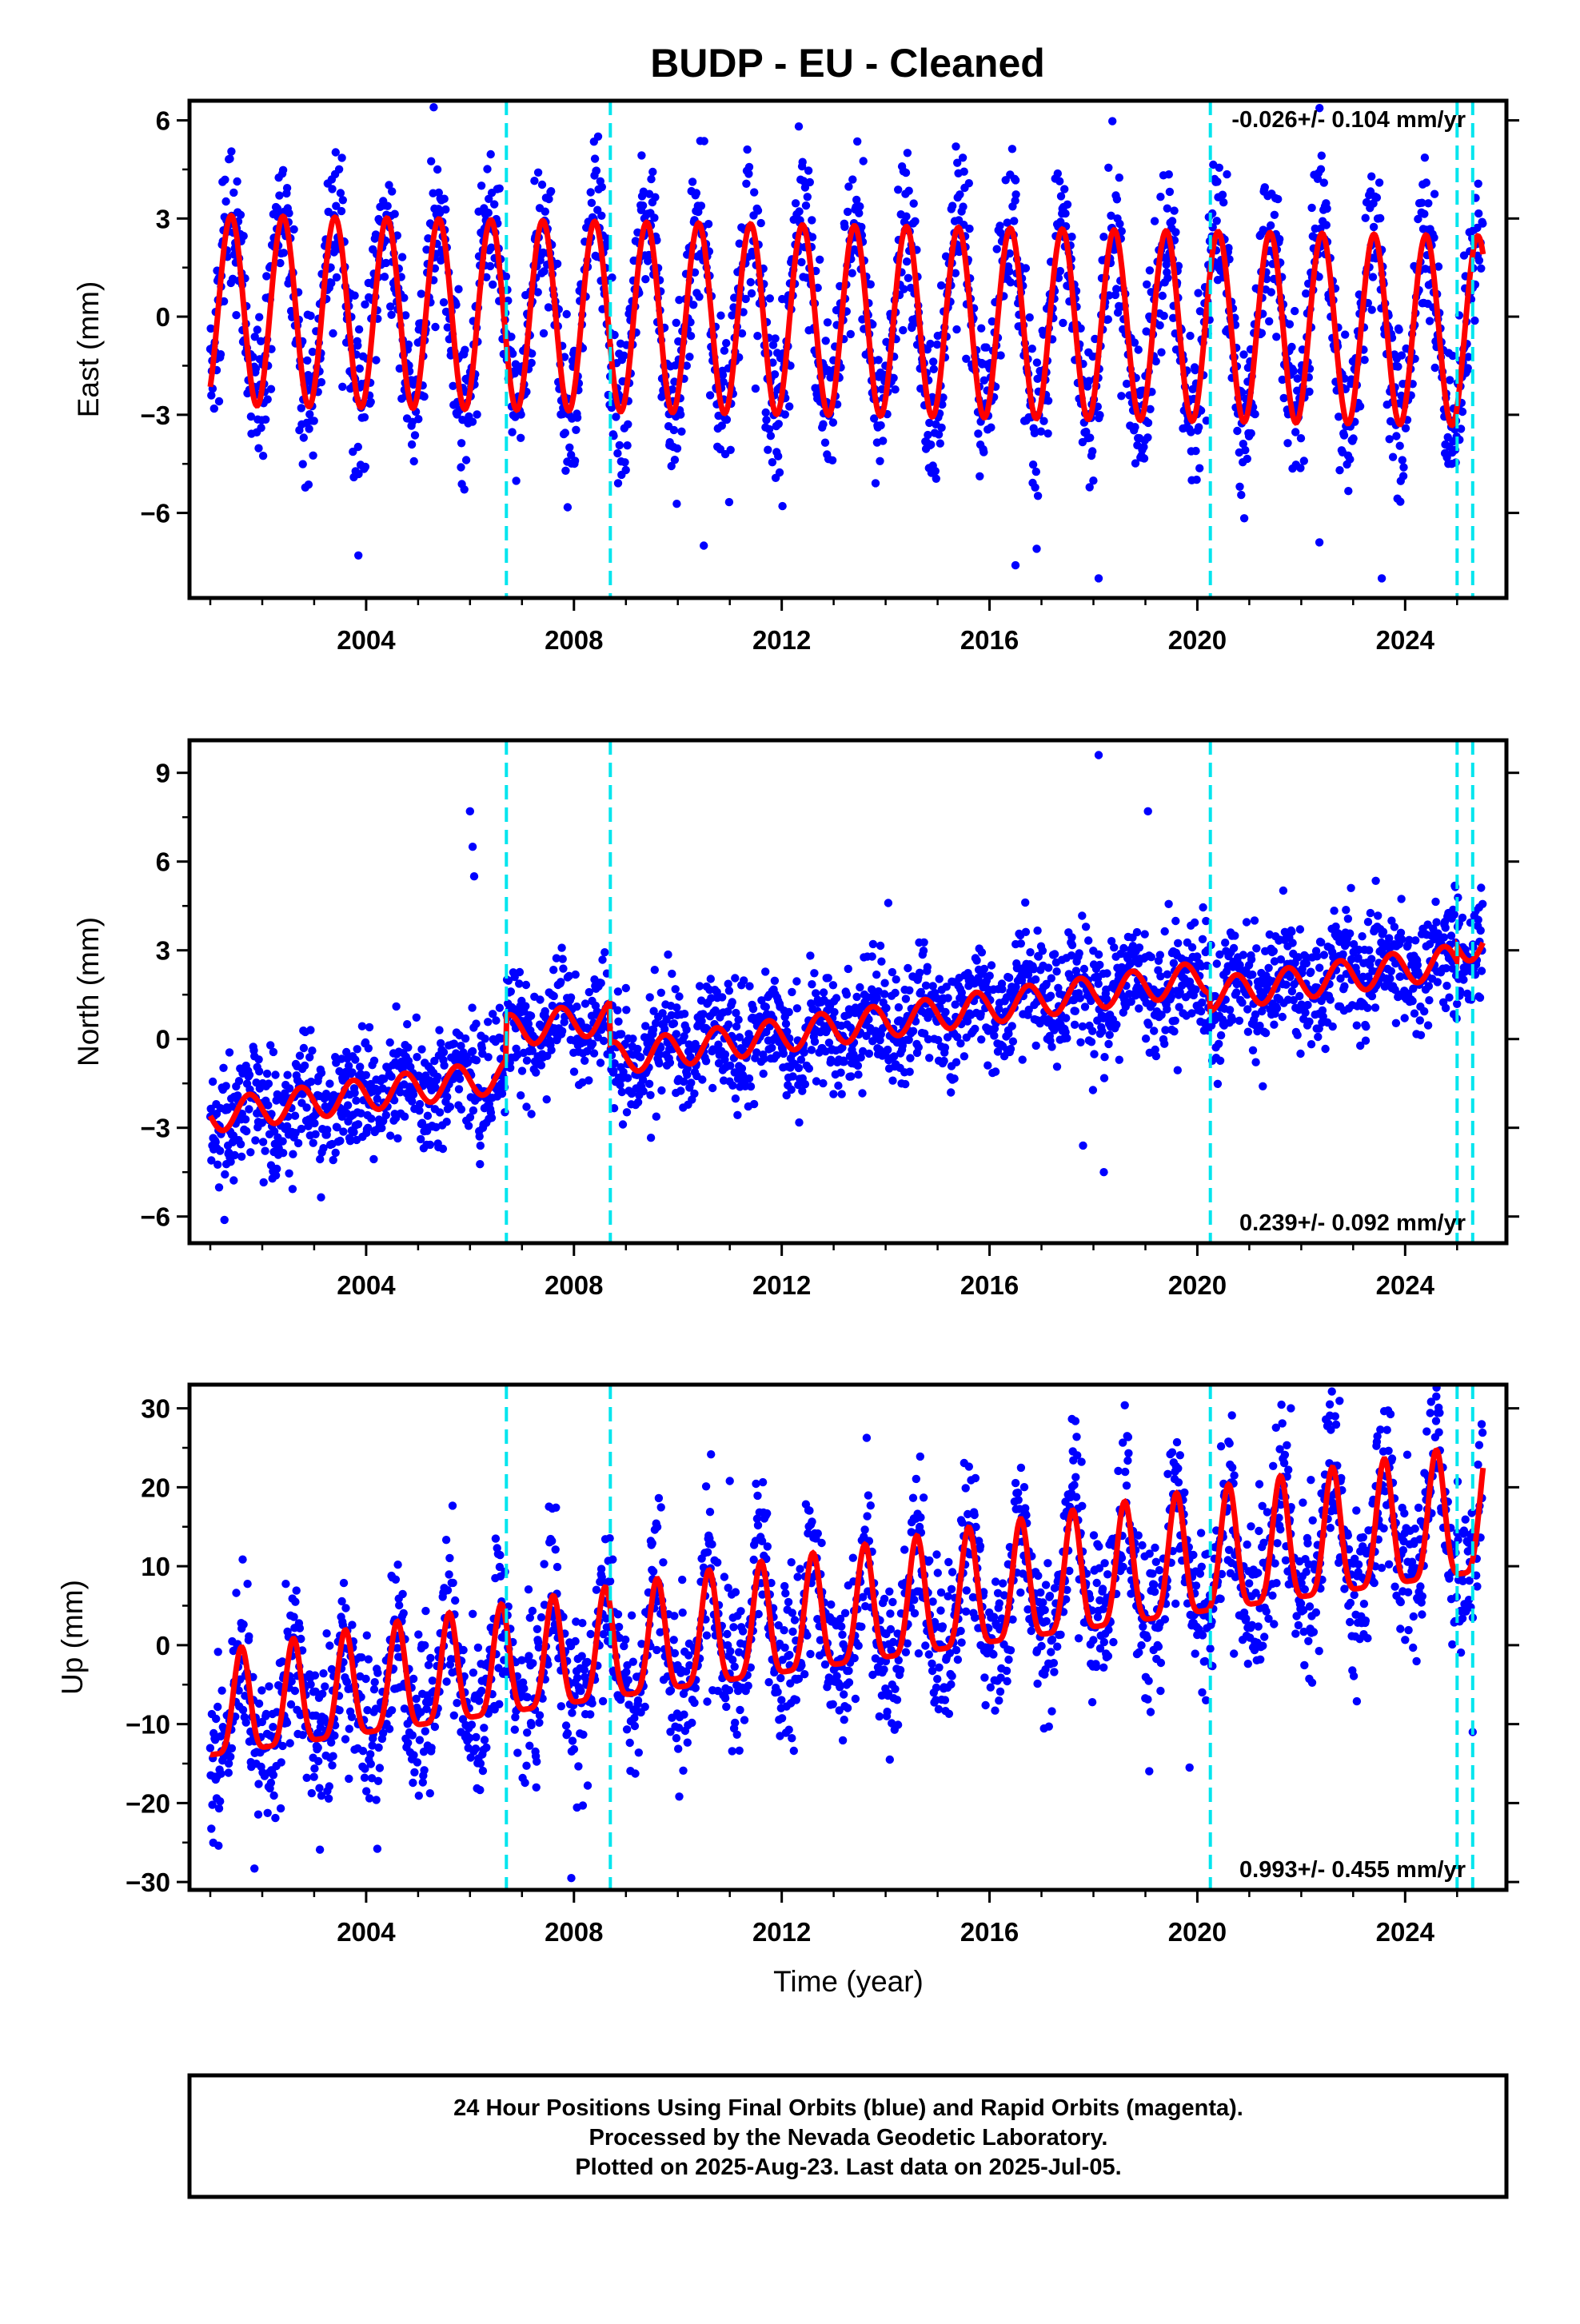 This screenshot has width=1580, height=2324. I want to click on east-y-tick-label: 6, so click(163, 121).